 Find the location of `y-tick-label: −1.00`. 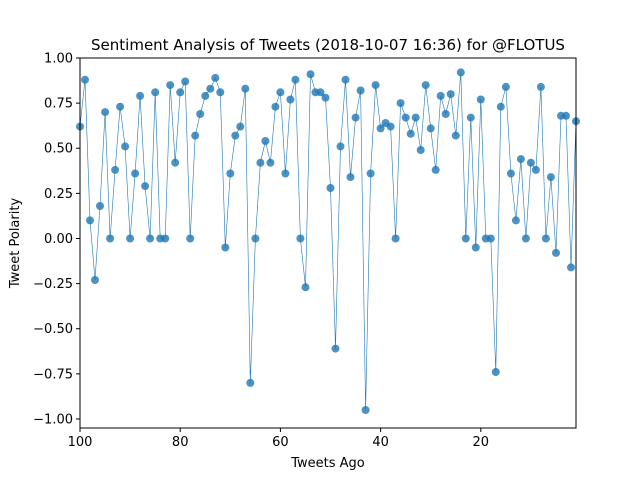

y-tick-label: −1.00 is located at coordinates (53, 419).